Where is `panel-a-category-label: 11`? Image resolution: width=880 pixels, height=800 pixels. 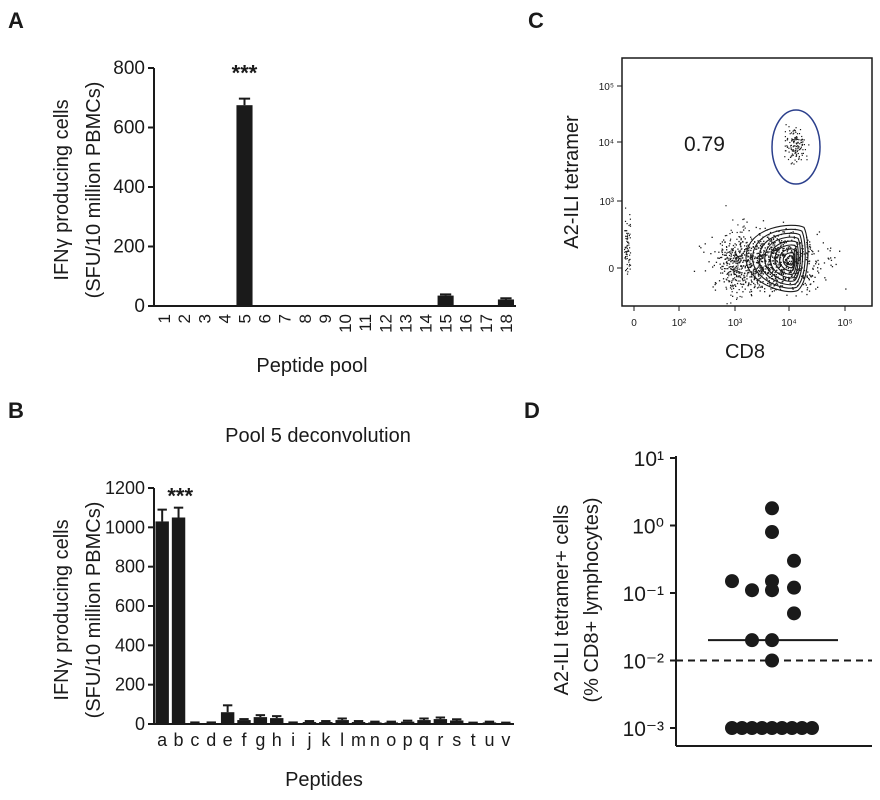
panel-a-category-label: 11 is located at coordinates (365, 323).